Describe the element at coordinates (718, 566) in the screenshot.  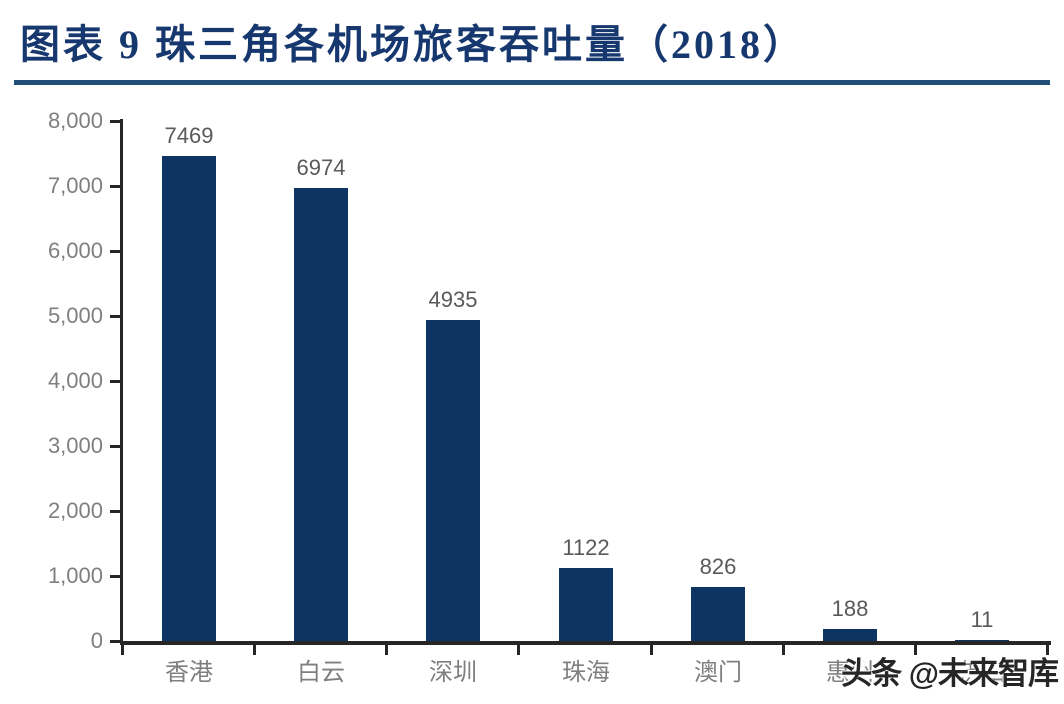
I see `bar-value-label: 826` at that location.